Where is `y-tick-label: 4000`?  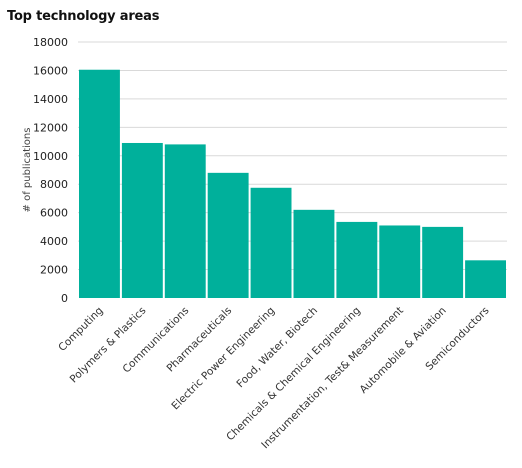 y-tick-label: 4000 is located at coordinates (54, 241).